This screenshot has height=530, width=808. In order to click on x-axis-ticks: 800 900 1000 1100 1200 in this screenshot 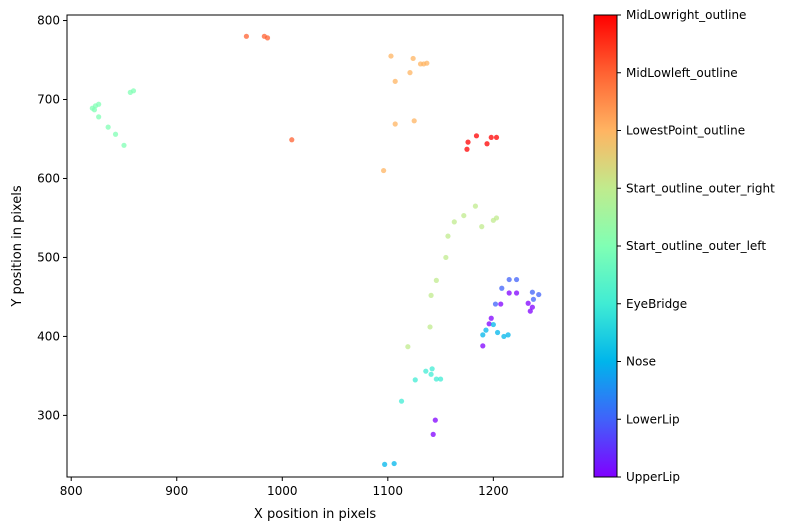, I will do `click(284, 487)`.